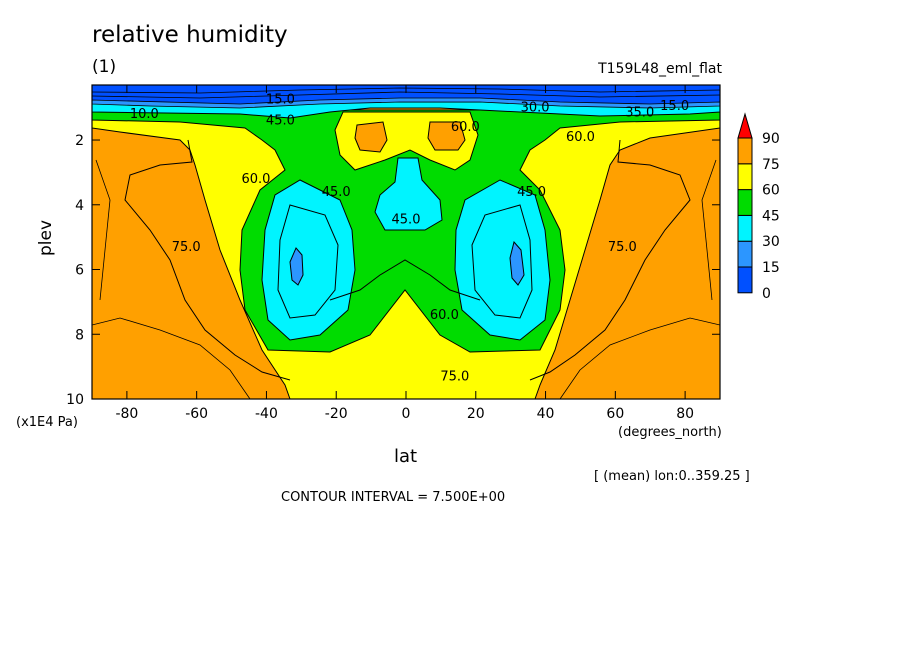 The image size is (904, 654). Describe the element at coordinates (296, 266) in the screenshot. I see `band-15-30-left` at that location.